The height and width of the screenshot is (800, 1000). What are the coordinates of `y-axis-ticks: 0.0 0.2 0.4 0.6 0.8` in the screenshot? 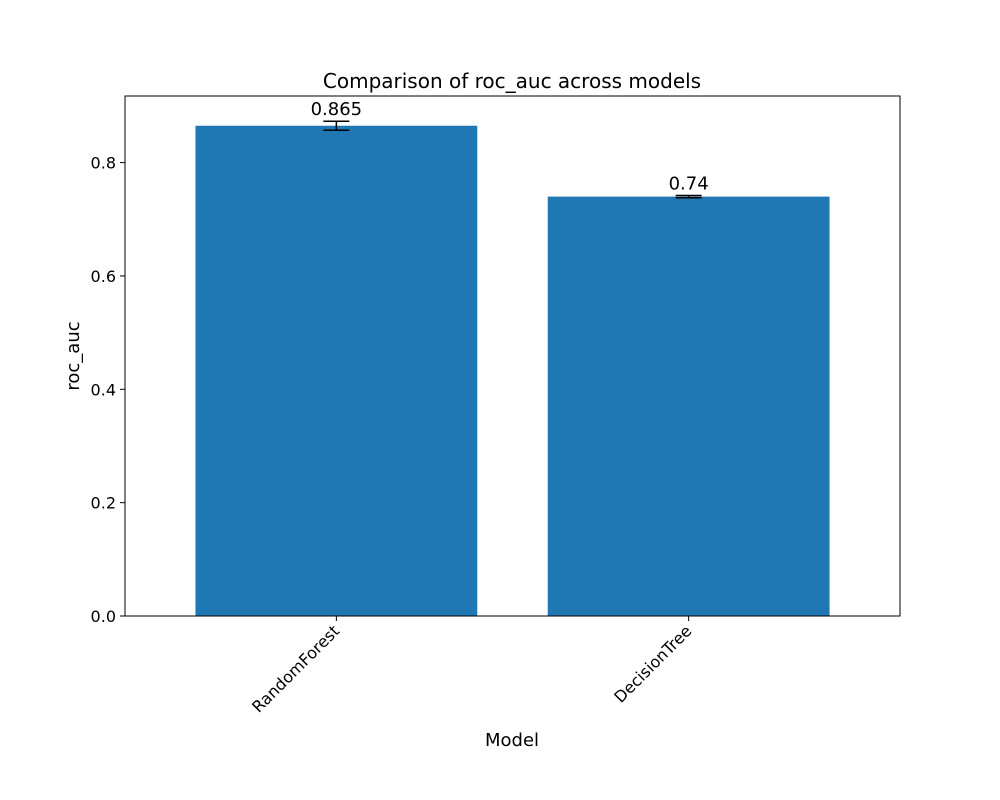 It's located at (108, 390).